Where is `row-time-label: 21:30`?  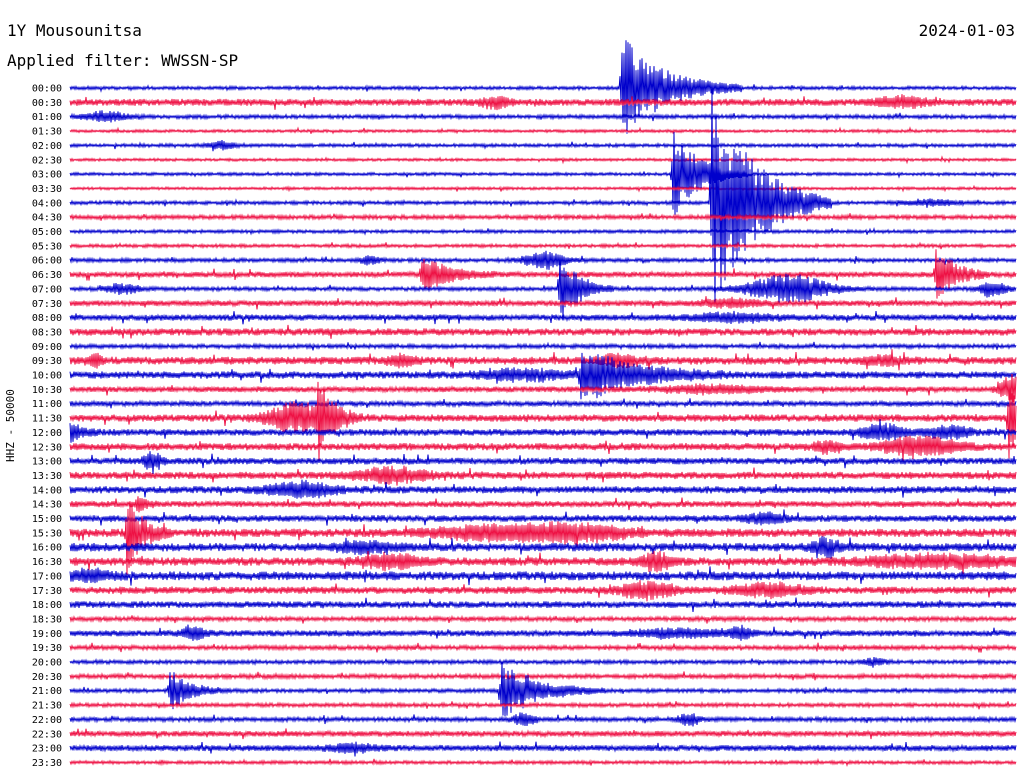 row-time-label: 21:30 is located at coordinates (47, 706).